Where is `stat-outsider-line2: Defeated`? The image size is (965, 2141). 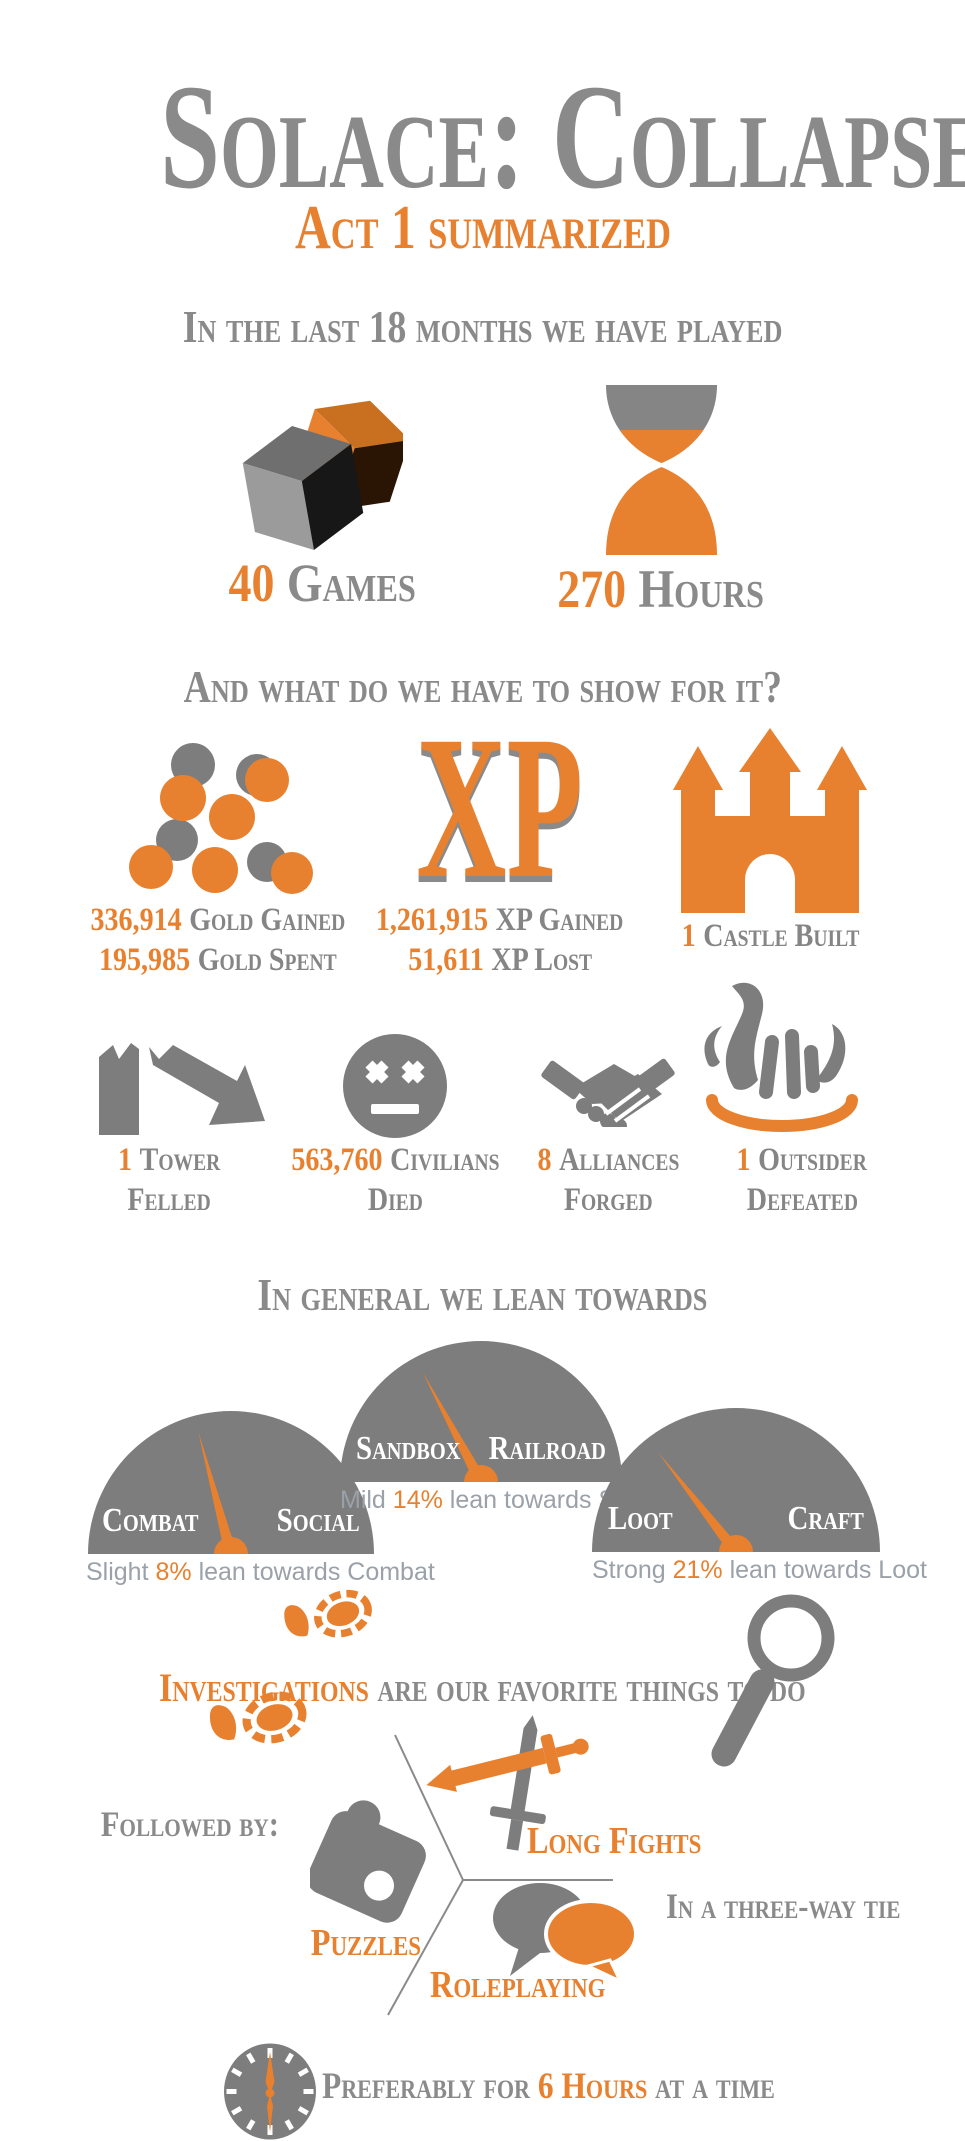
stat-outsider-line2: Defeated is located at coordinates (802, 1200).